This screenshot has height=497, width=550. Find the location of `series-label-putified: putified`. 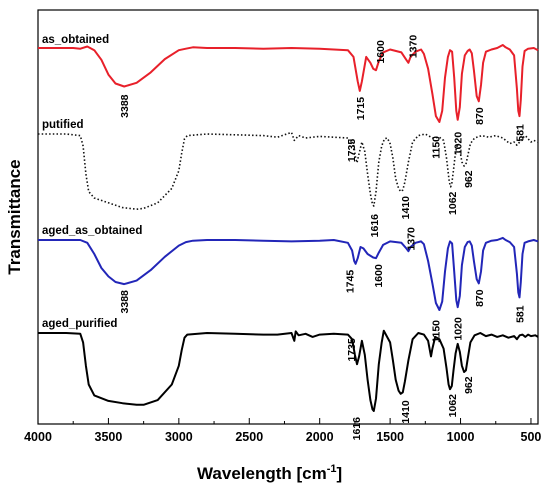

series-label-putified: putified is located at coordinates (63, 125).